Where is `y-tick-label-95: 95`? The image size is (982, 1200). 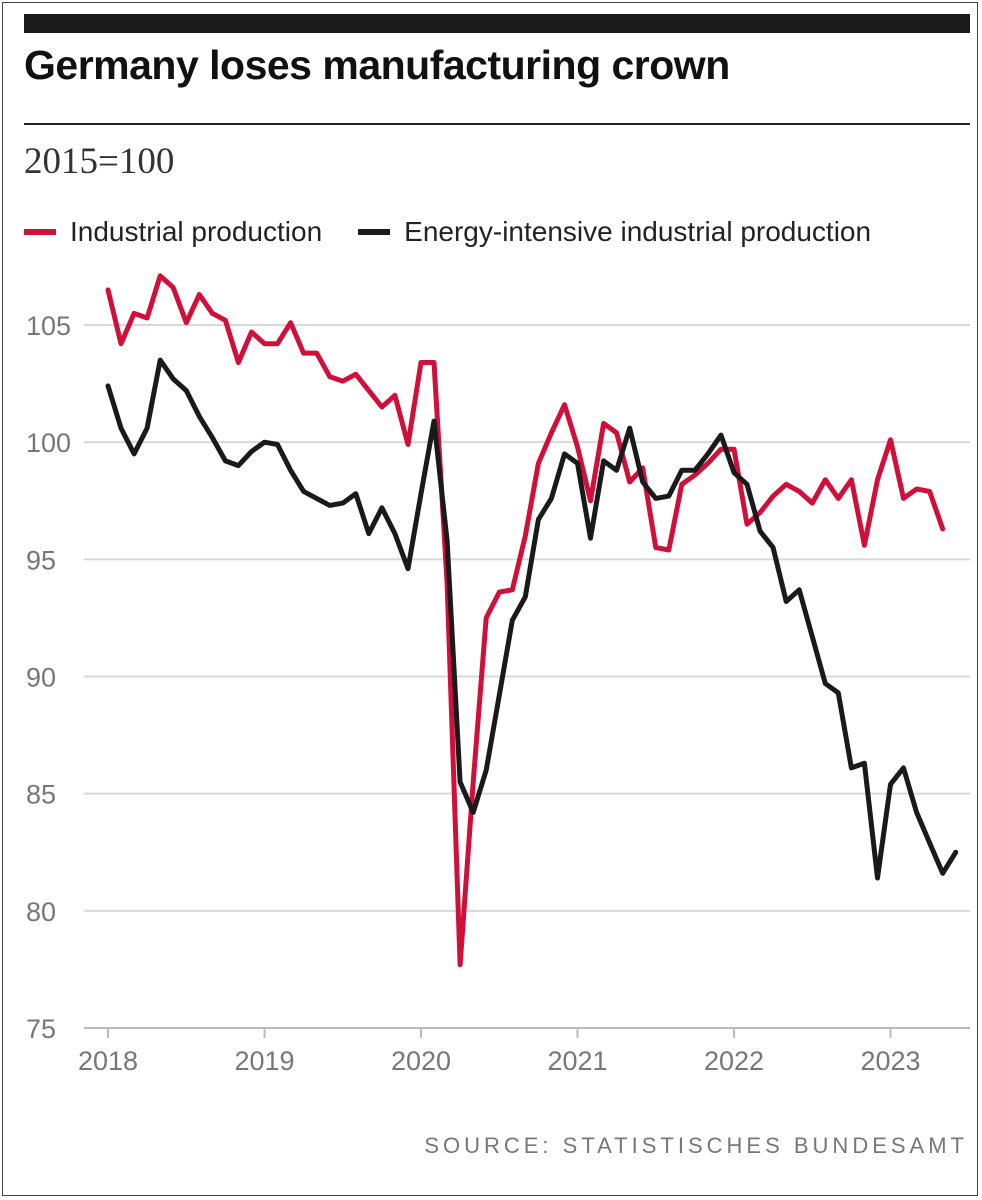
y-tick-label-95: 95 is located at coordinates (41, 560).